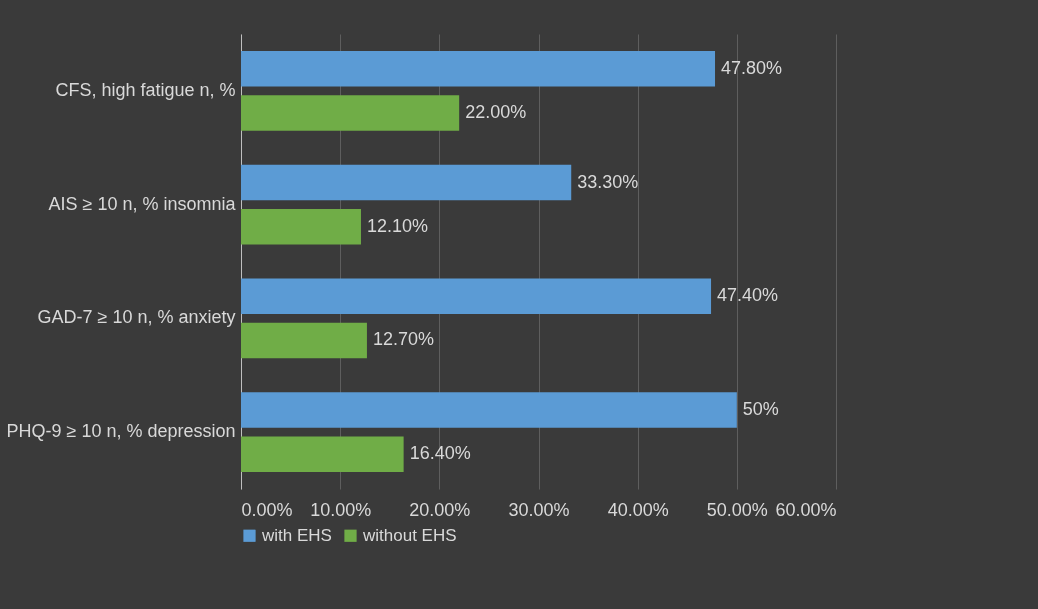 Image resolution: width=1038 pixels, height=609 pixels. I want to click on x-tick-label: 40.00%, so click(638, 509).